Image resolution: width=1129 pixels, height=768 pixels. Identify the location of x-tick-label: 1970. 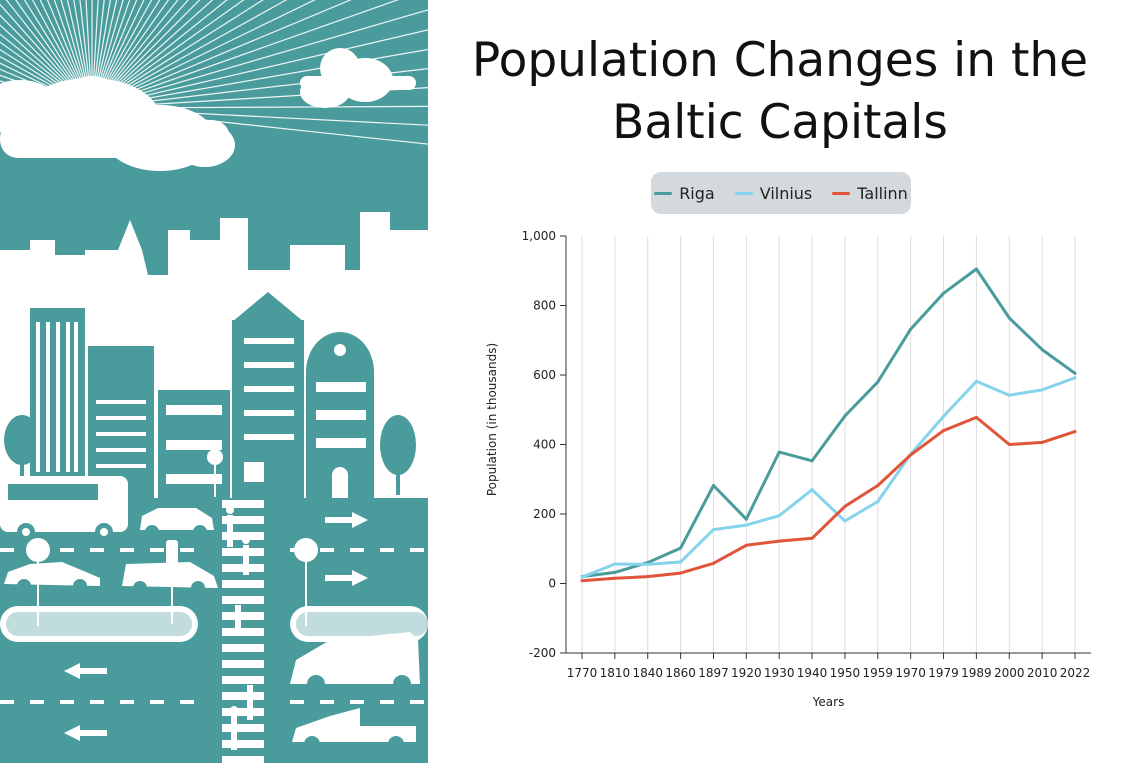
(910, 673).